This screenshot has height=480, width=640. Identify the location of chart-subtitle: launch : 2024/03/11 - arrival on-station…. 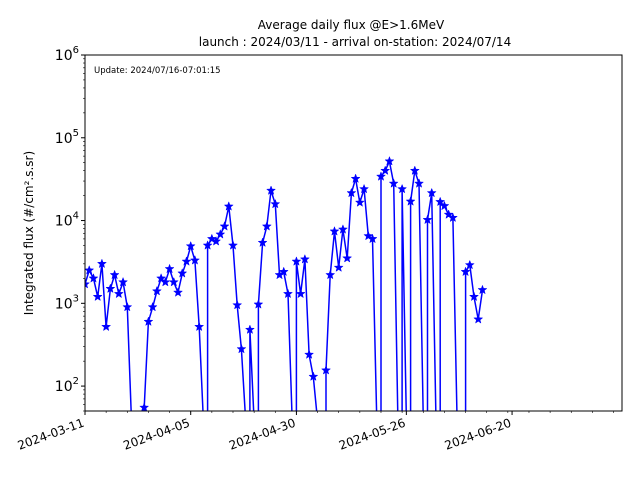
(355, 42).